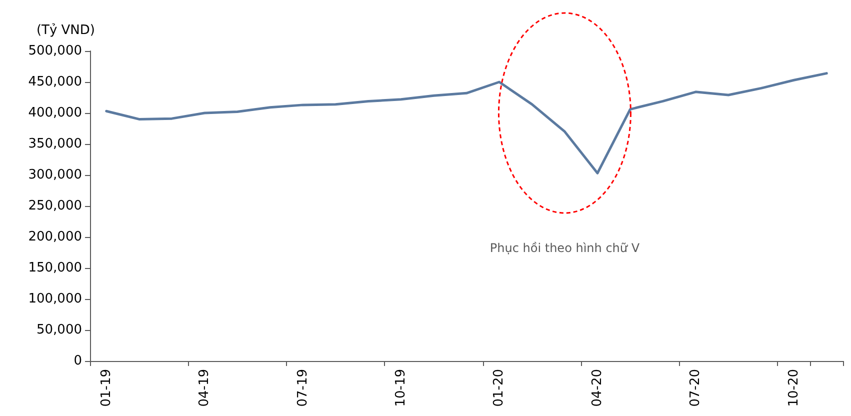 The height and width of the screenshot is (416, 851). I want to click on y-tick-label: 50,000, so click(59, 330).